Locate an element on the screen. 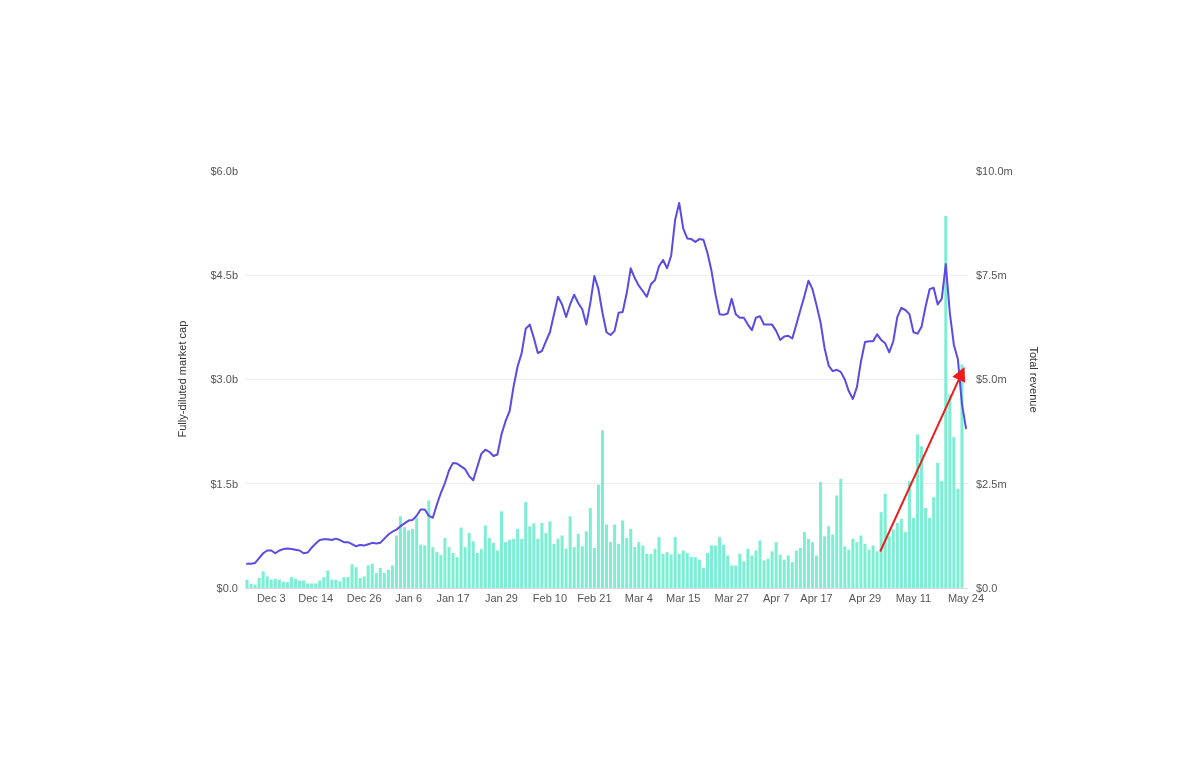  x-tick-label: May 24 is located at coordinates (966, 598).